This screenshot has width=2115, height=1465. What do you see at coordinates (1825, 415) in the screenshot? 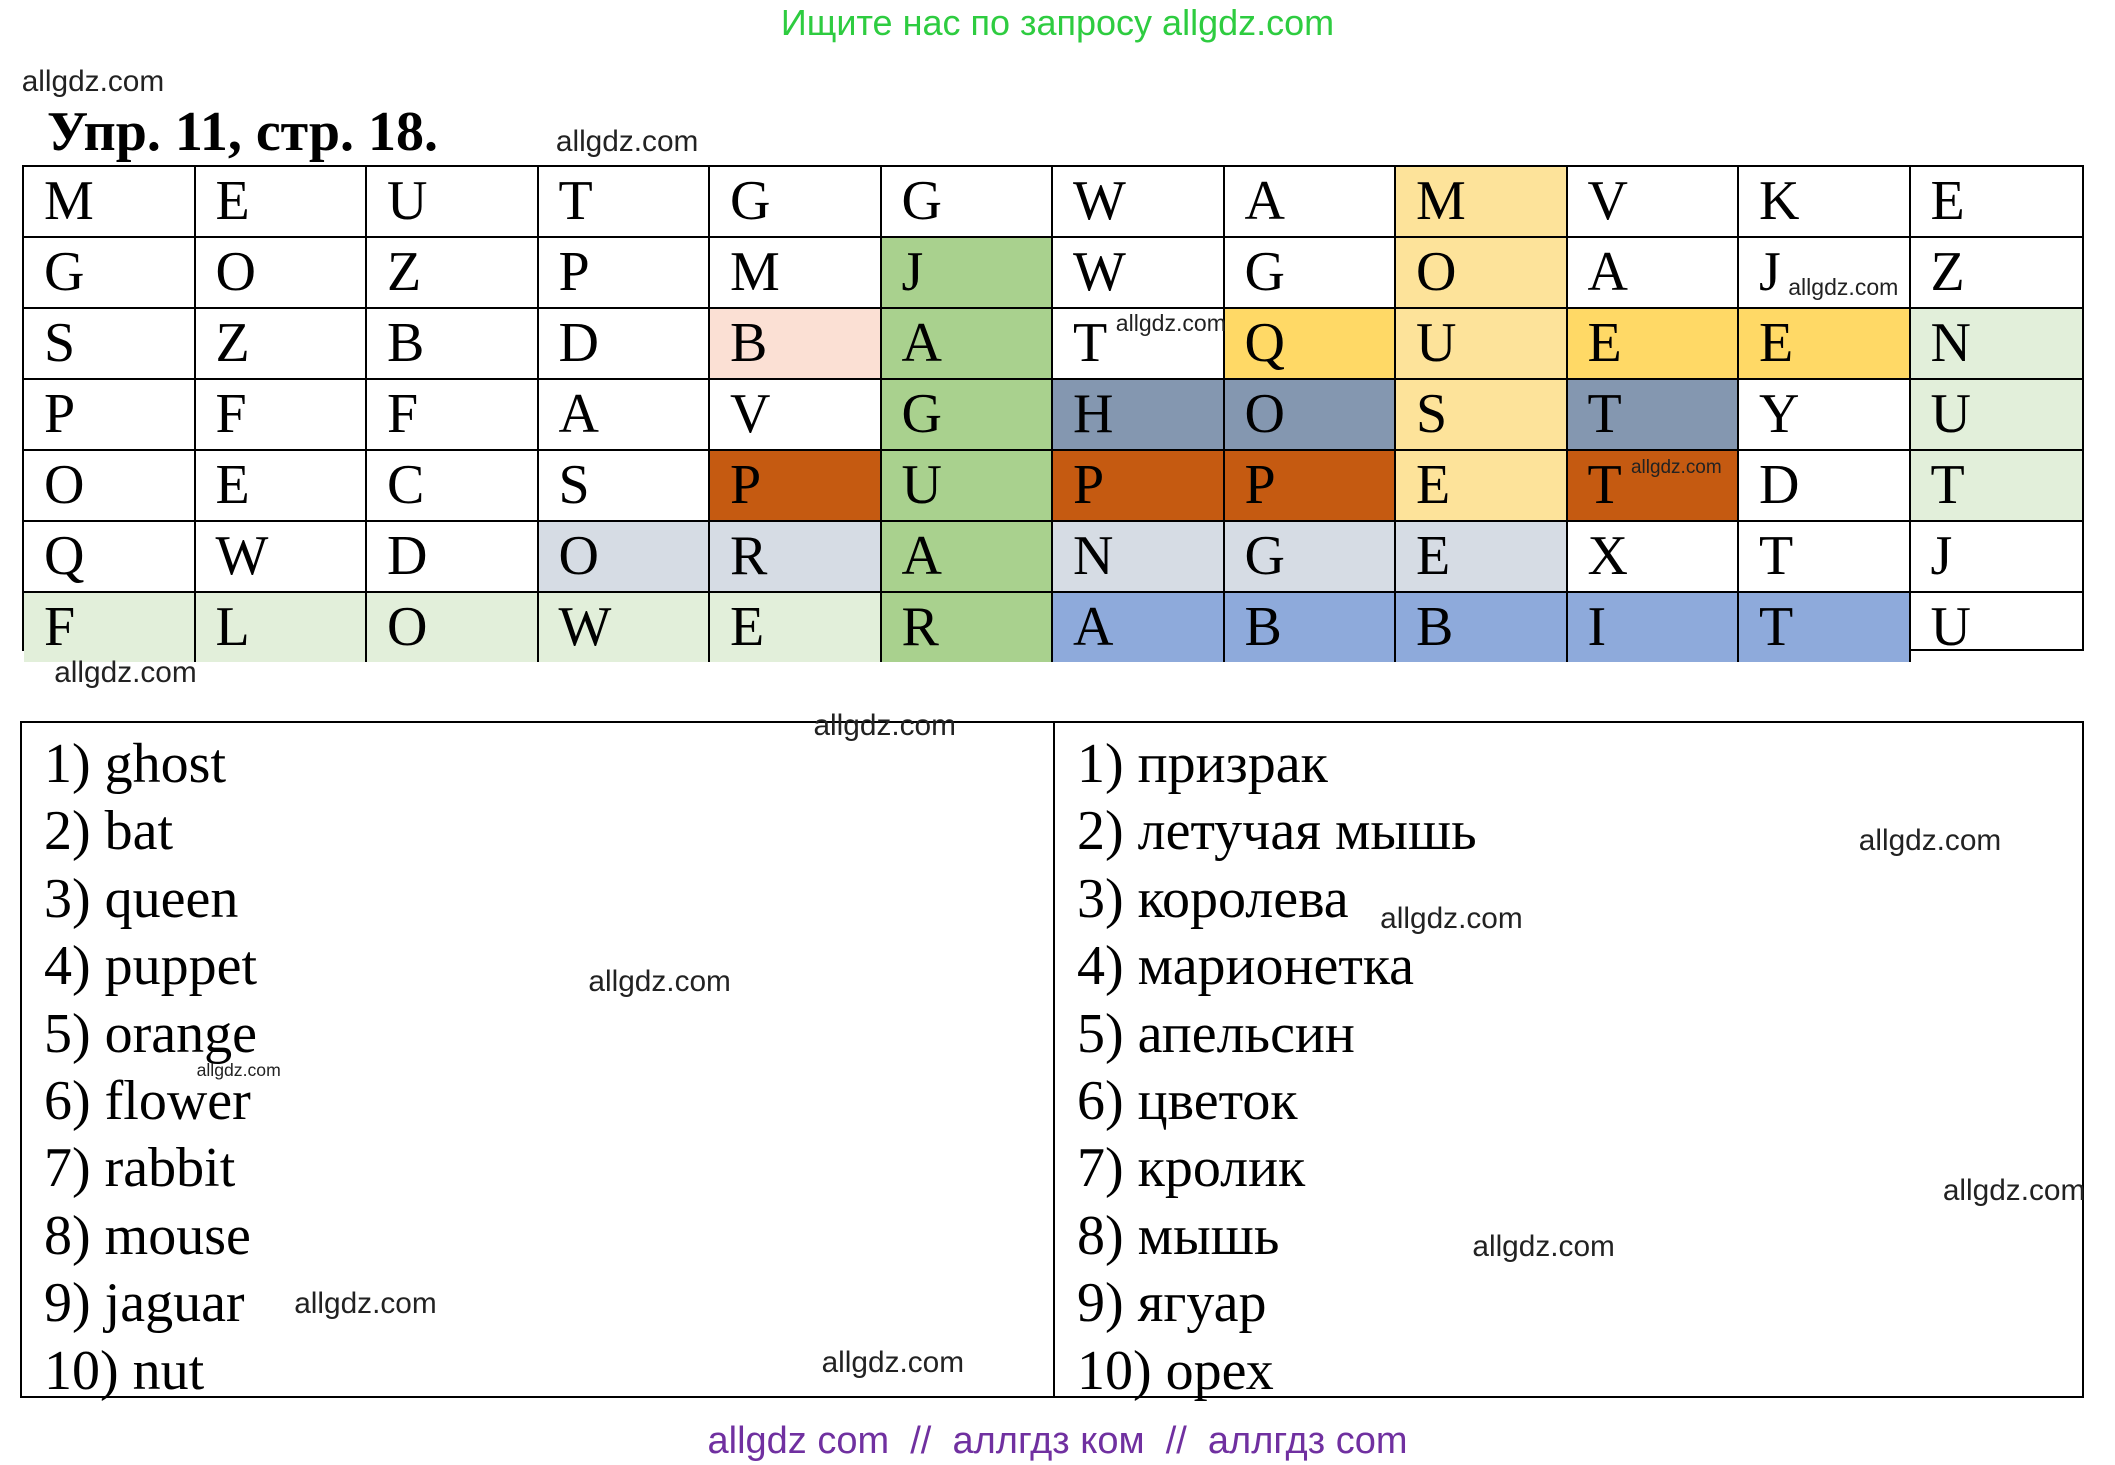
I see `grid-cell: Y` at bounding box center [1825, 415].